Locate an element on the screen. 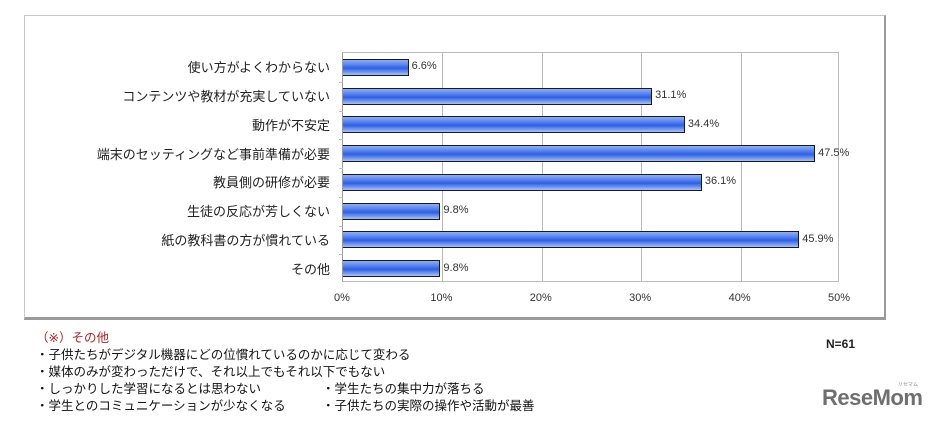 Image resolution: width=932 pixels, height=422 pixels. note-line: ・学生とのコミュニケーションが少なくなる is located at coordinates (161, 405).